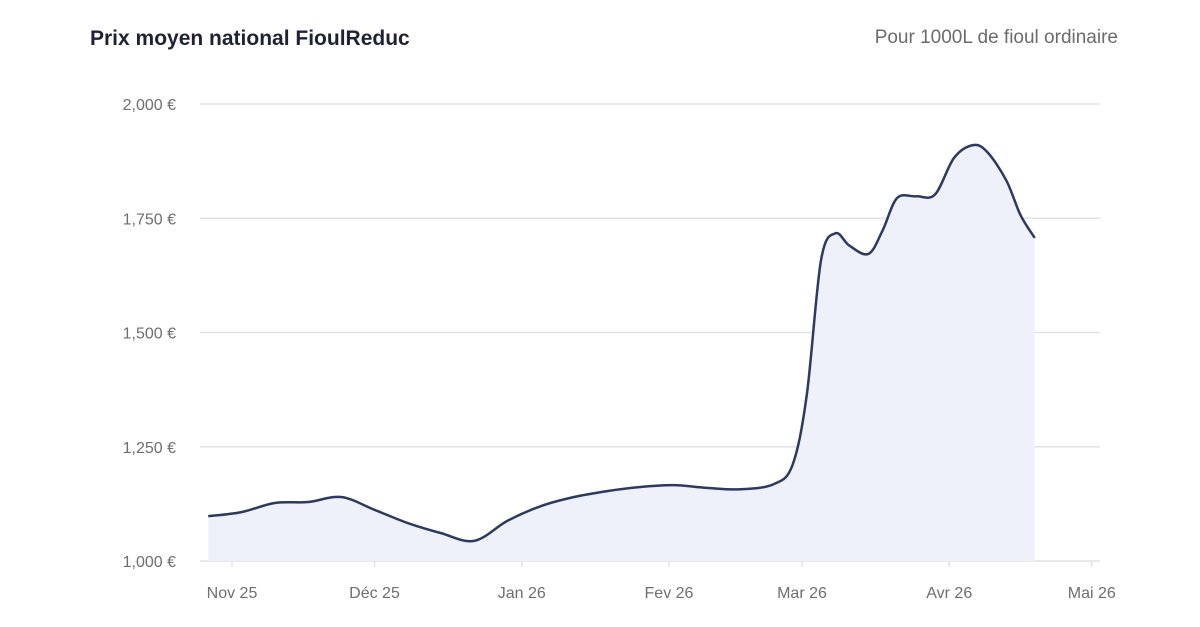 Image resolution: width=1200 pixels, height=627 pixels. What do you see at coordinates (374, 593) in the screenshot?
I see `x-tick-label: Déc 25` at bounding box center [374, 593].